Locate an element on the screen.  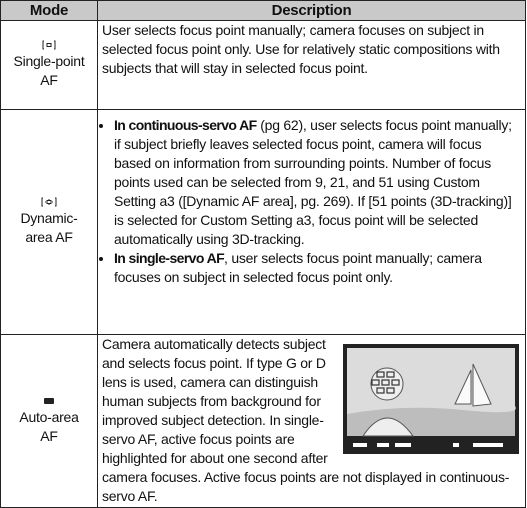
bullet-lead: In single-servo AF is located at coordinates (169, 258).